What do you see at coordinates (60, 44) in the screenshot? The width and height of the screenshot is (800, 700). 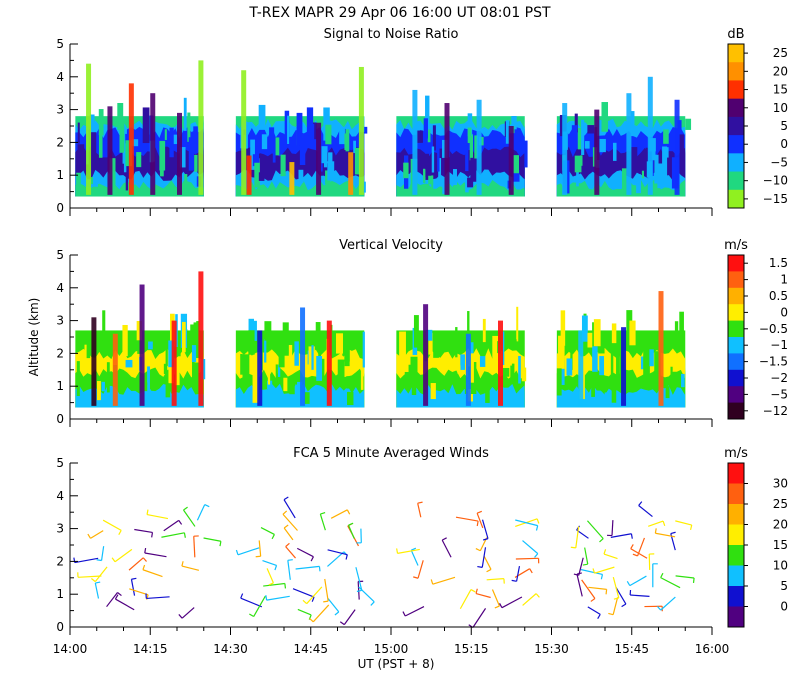 I see `y-tick-label-snr: 5` at bounding box center [60, 44].